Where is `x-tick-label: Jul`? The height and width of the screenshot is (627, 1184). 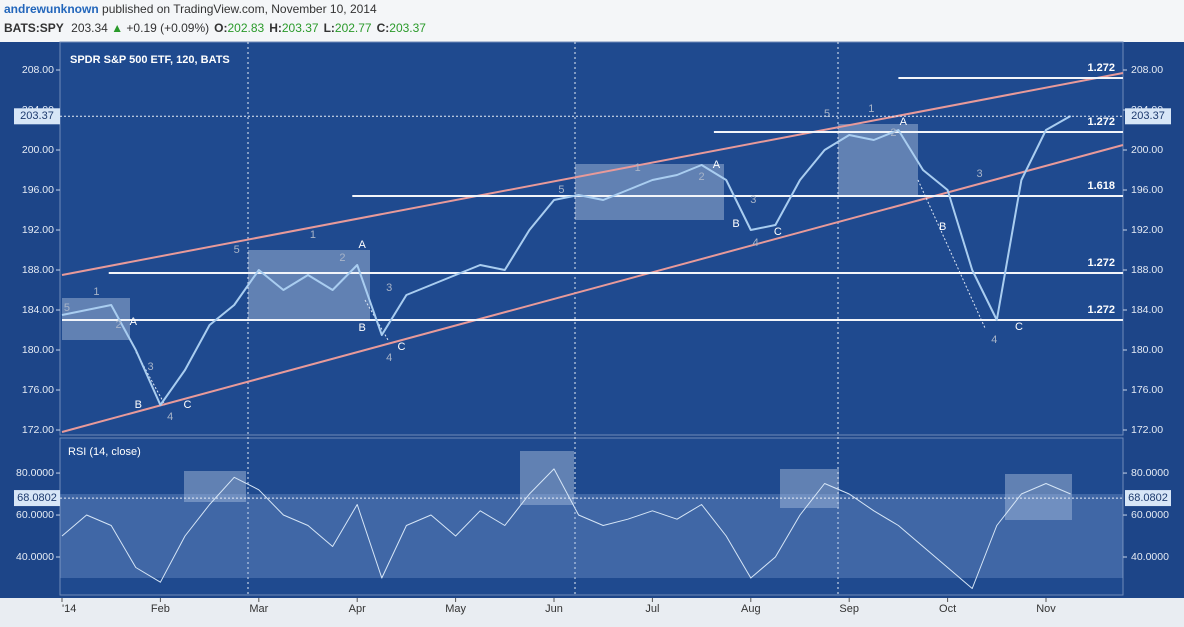 x-tick-label: Jul is located at coordinates (652, 609).